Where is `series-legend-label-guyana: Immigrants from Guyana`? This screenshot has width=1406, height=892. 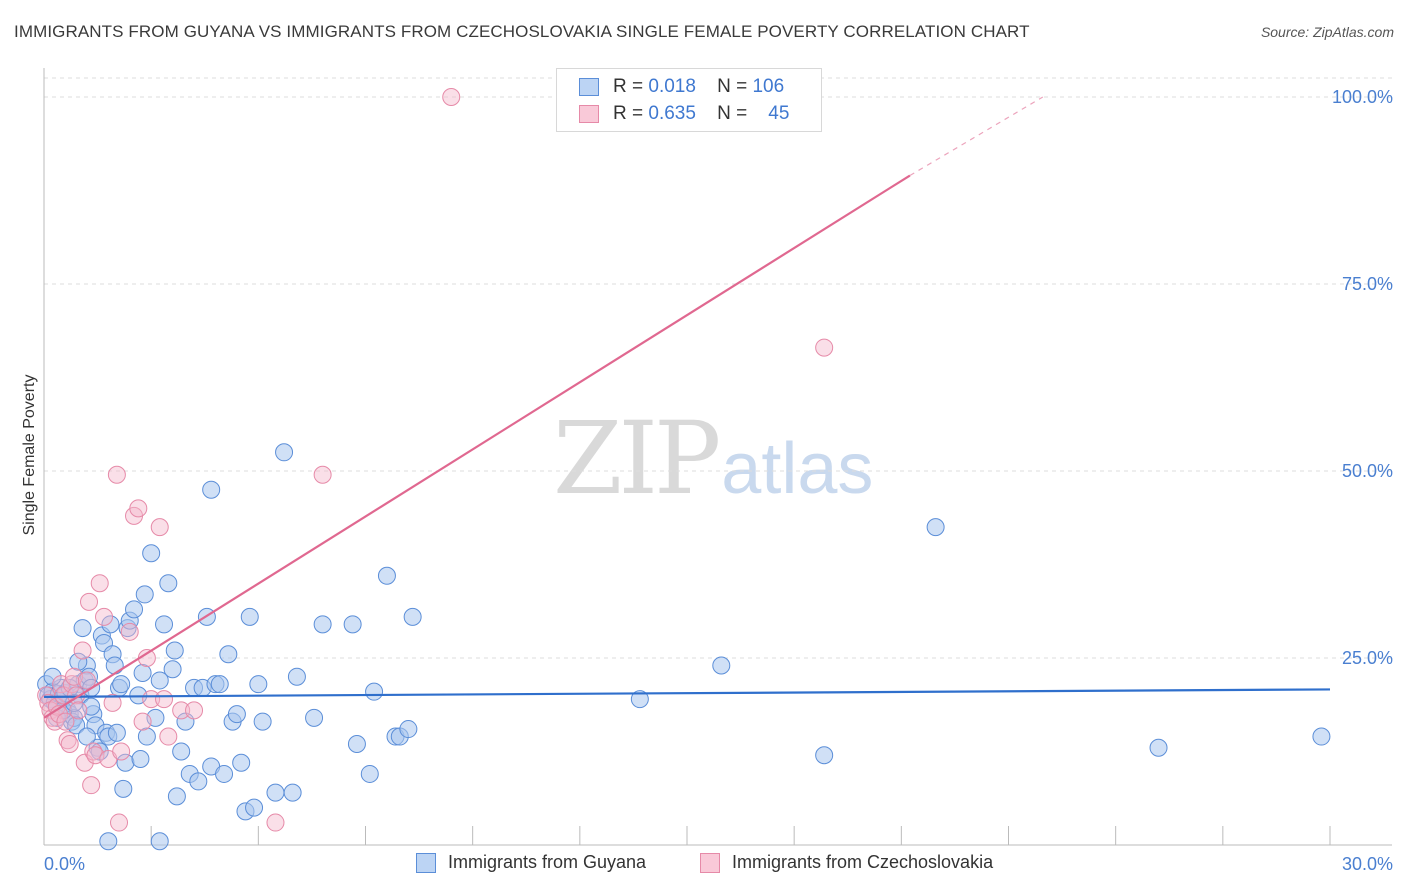
series-legend-label-guyana: Immigrants from Guyana is located at coordinates (547, 862).